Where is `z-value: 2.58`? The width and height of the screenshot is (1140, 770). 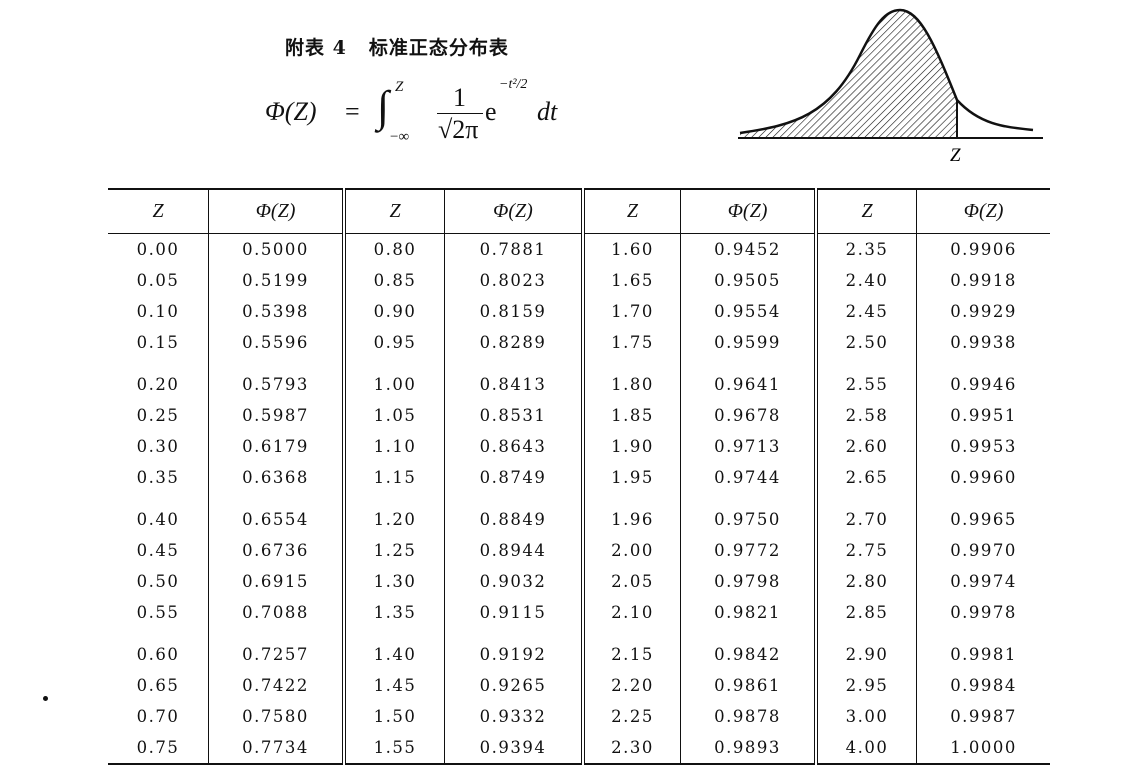
z-value: 2.58 is located at coordinates (866, 415).